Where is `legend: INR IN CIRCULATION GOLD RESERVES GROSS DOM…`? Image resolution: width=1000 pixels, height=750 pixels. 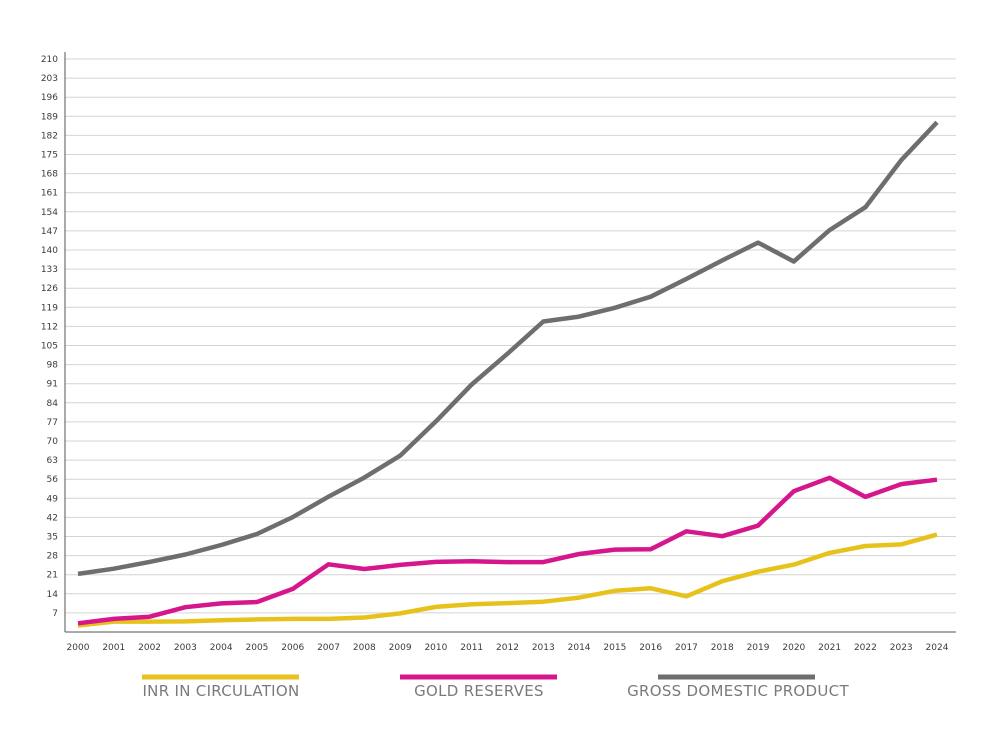 legend: INR IN CIRCULATION GOLD RESERVES GROSS DOM… is located at coordinates (495, 687).